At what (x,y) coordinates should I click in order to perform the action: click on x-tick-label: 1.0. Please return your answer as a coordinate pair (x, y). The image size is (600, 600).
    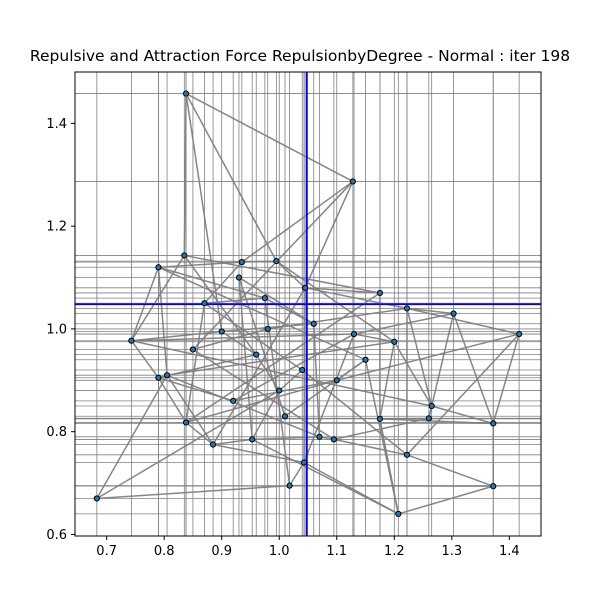
    Looking at the image, I should click on (279, 551).